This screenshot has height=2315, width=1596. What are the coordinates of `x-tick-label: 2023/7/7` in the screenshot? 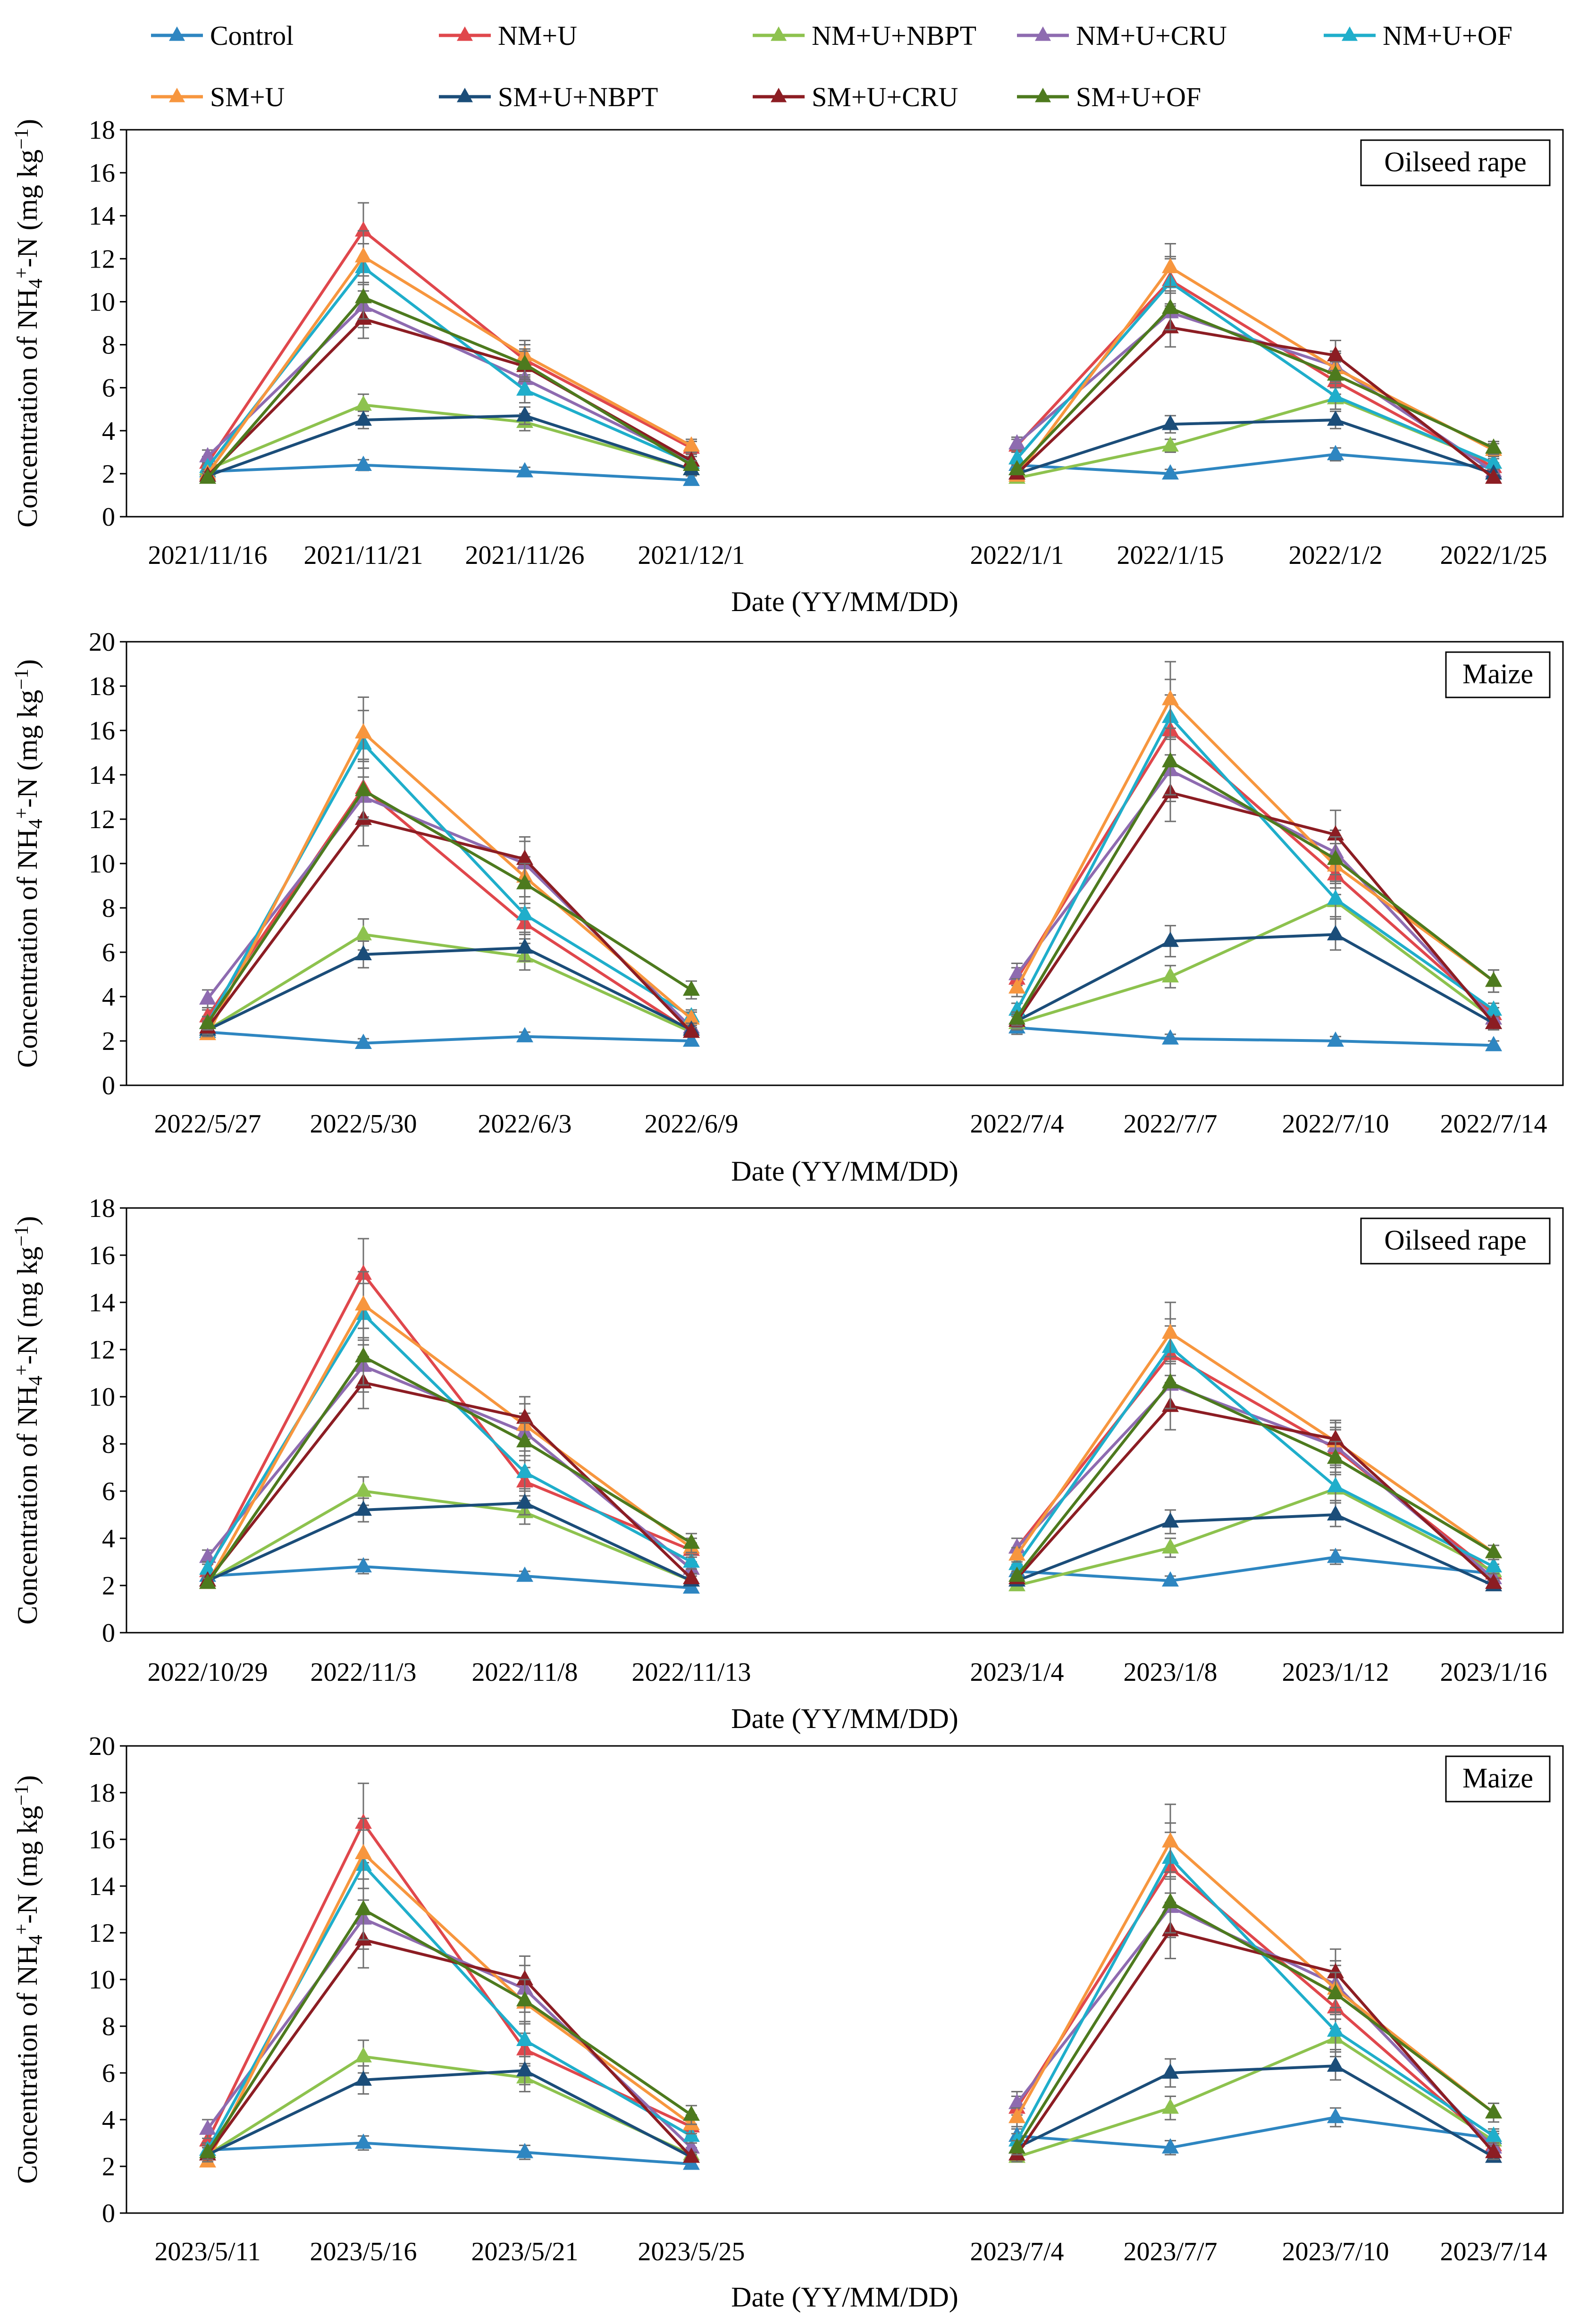 It's located at (1170, 2251).